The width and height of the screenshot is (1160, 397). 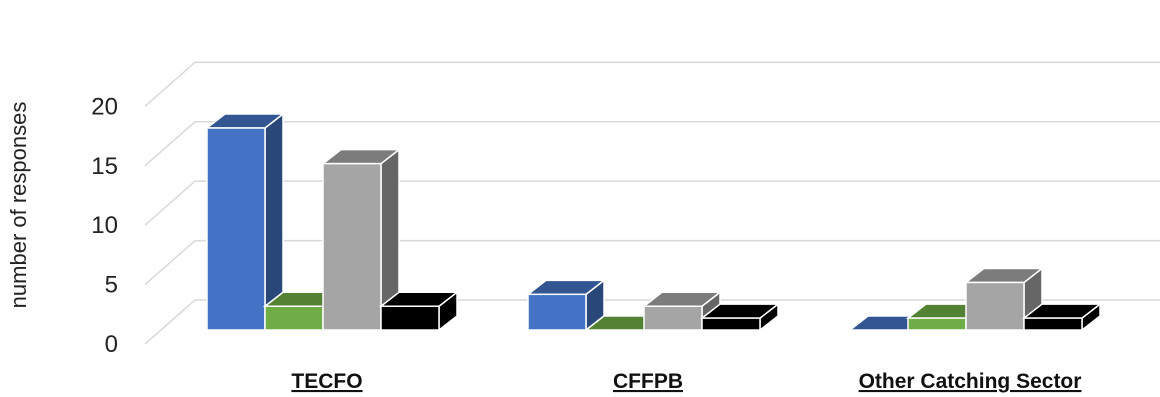 I want to click on y-tick-label: 15, so click(x=104, y=166).